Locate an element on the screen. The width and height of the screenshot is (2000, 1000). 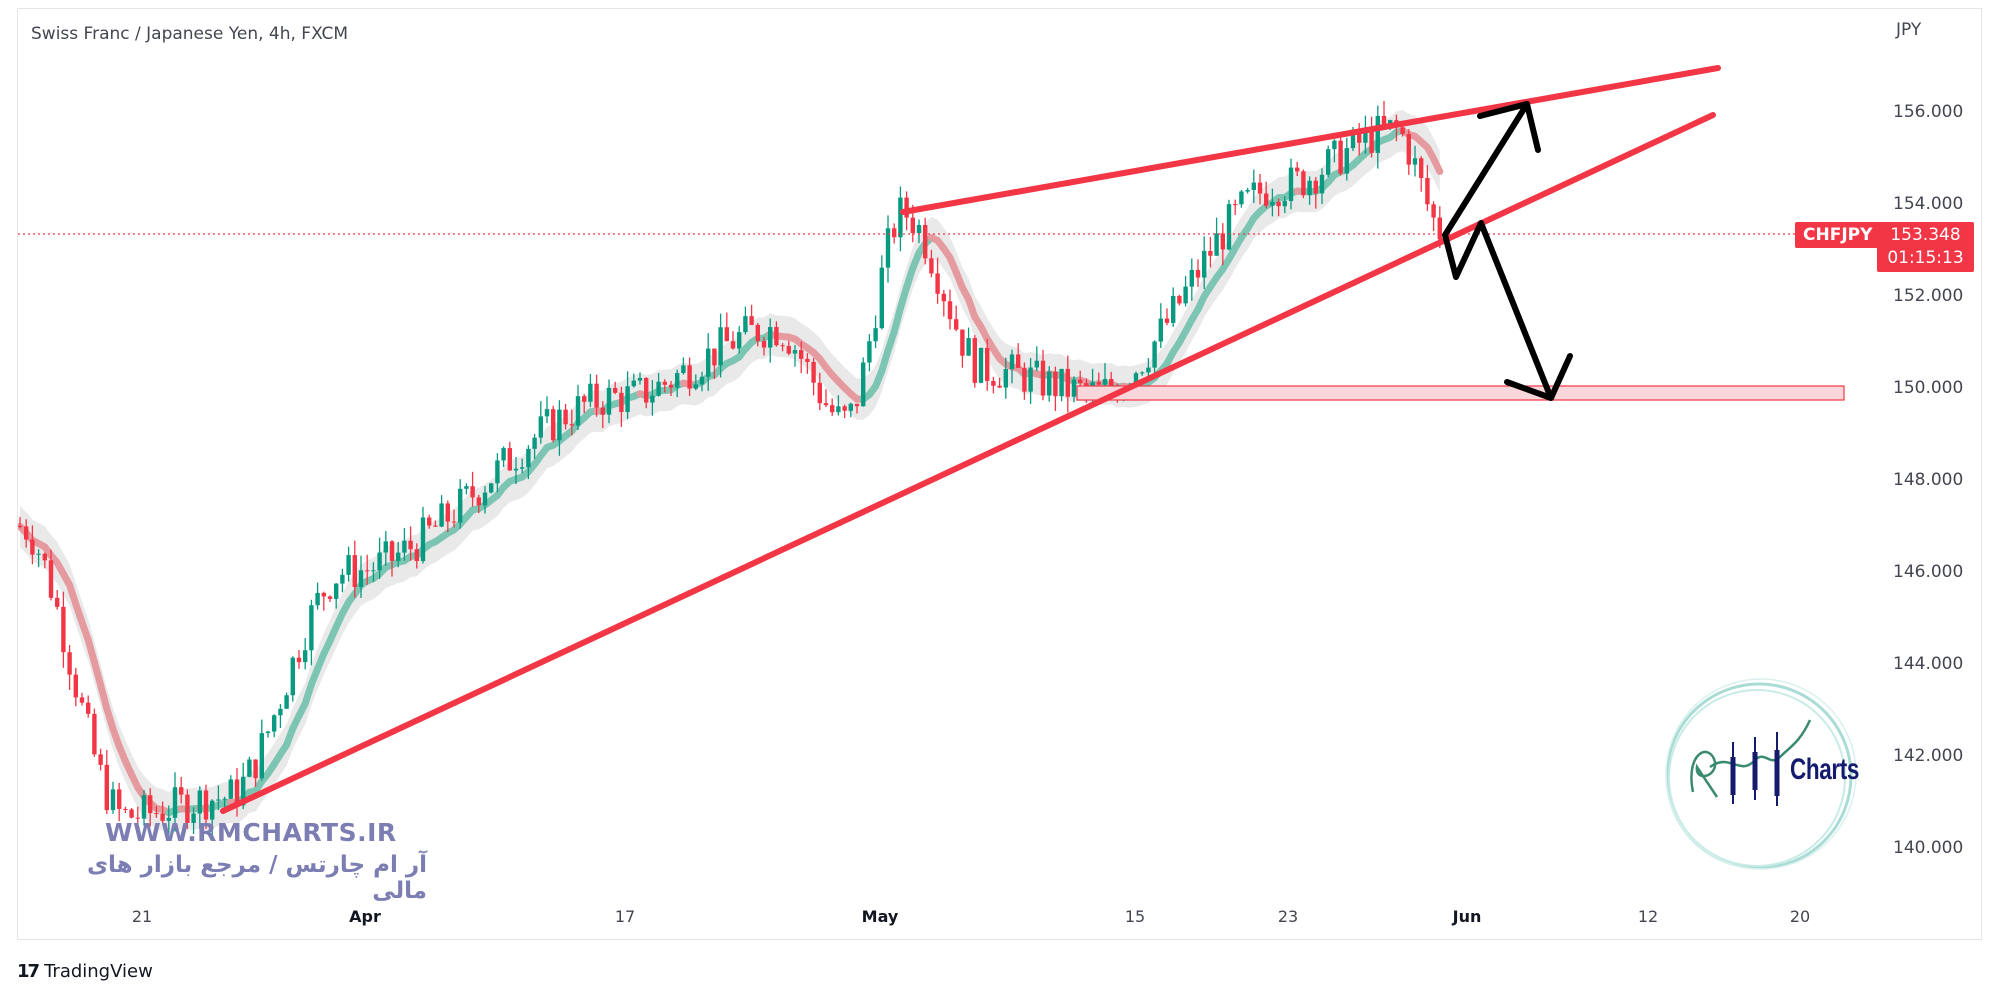
bearish-zigzag-arrow is located at coordinates (1507, 310).